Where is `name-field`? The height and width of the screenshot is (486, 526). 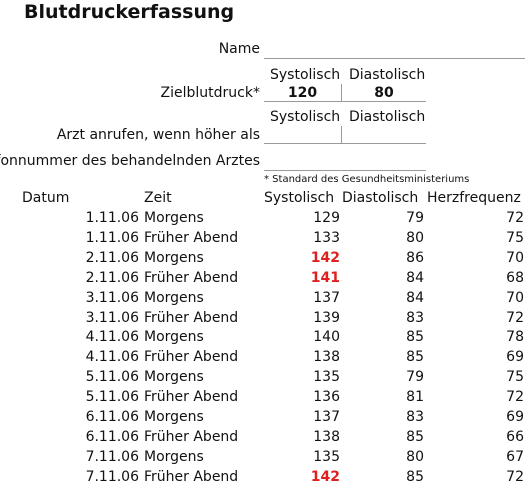
name-field is located at coordinates (394, 49).